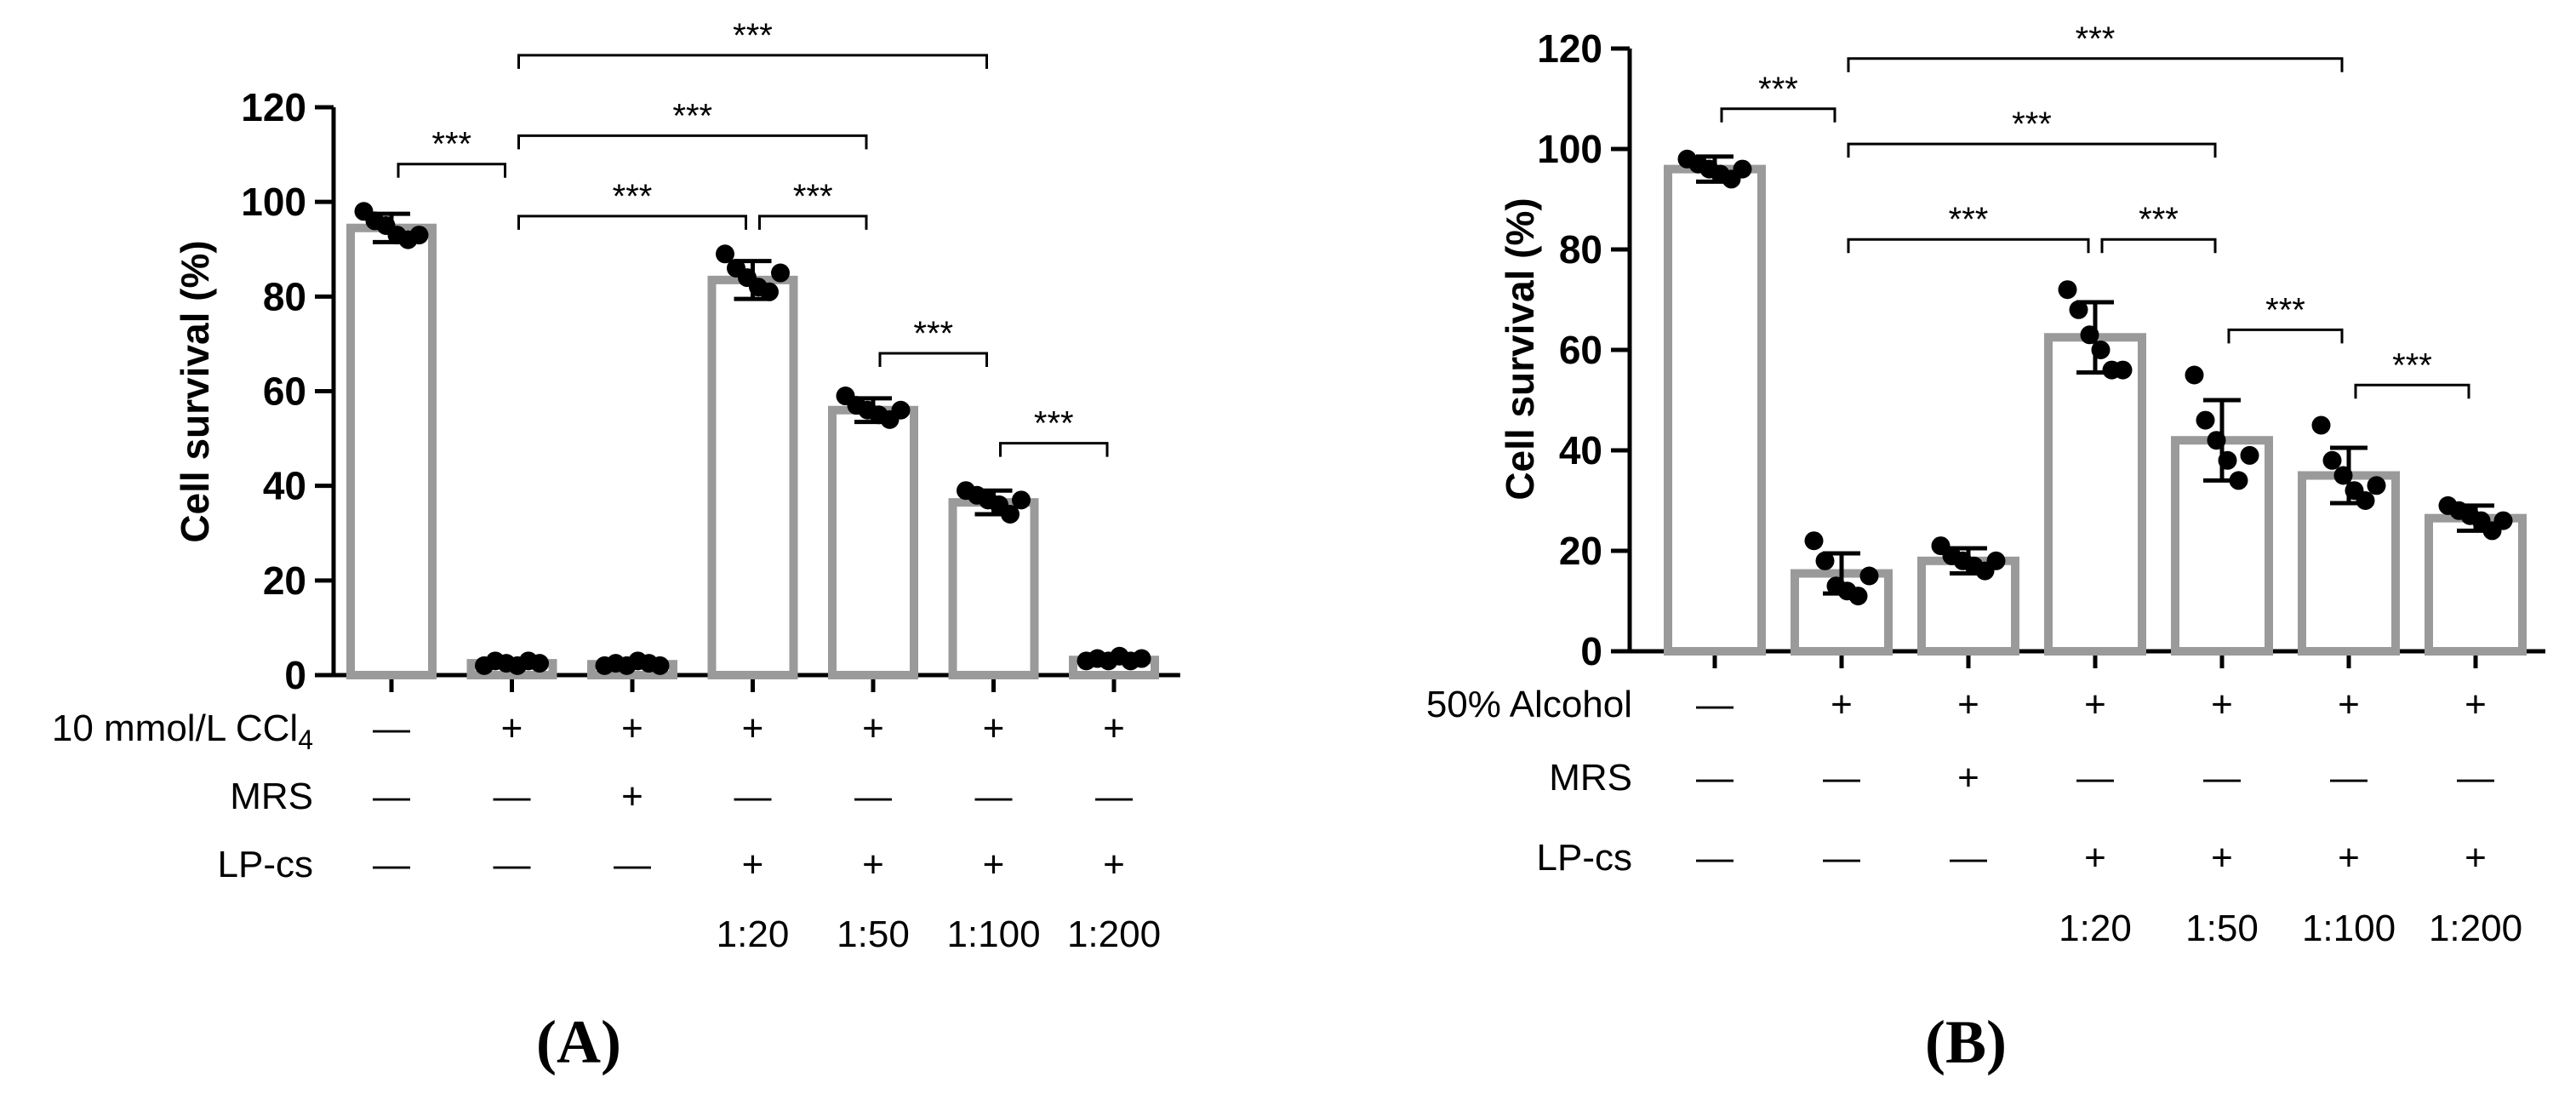 The width and height of the screenshot is (2576, 1111). What do you see at coordinates (1520, 349) in the screenshot?
I see `y-axis-label: Cell survival (%)` at bounding box center [1520, 349].